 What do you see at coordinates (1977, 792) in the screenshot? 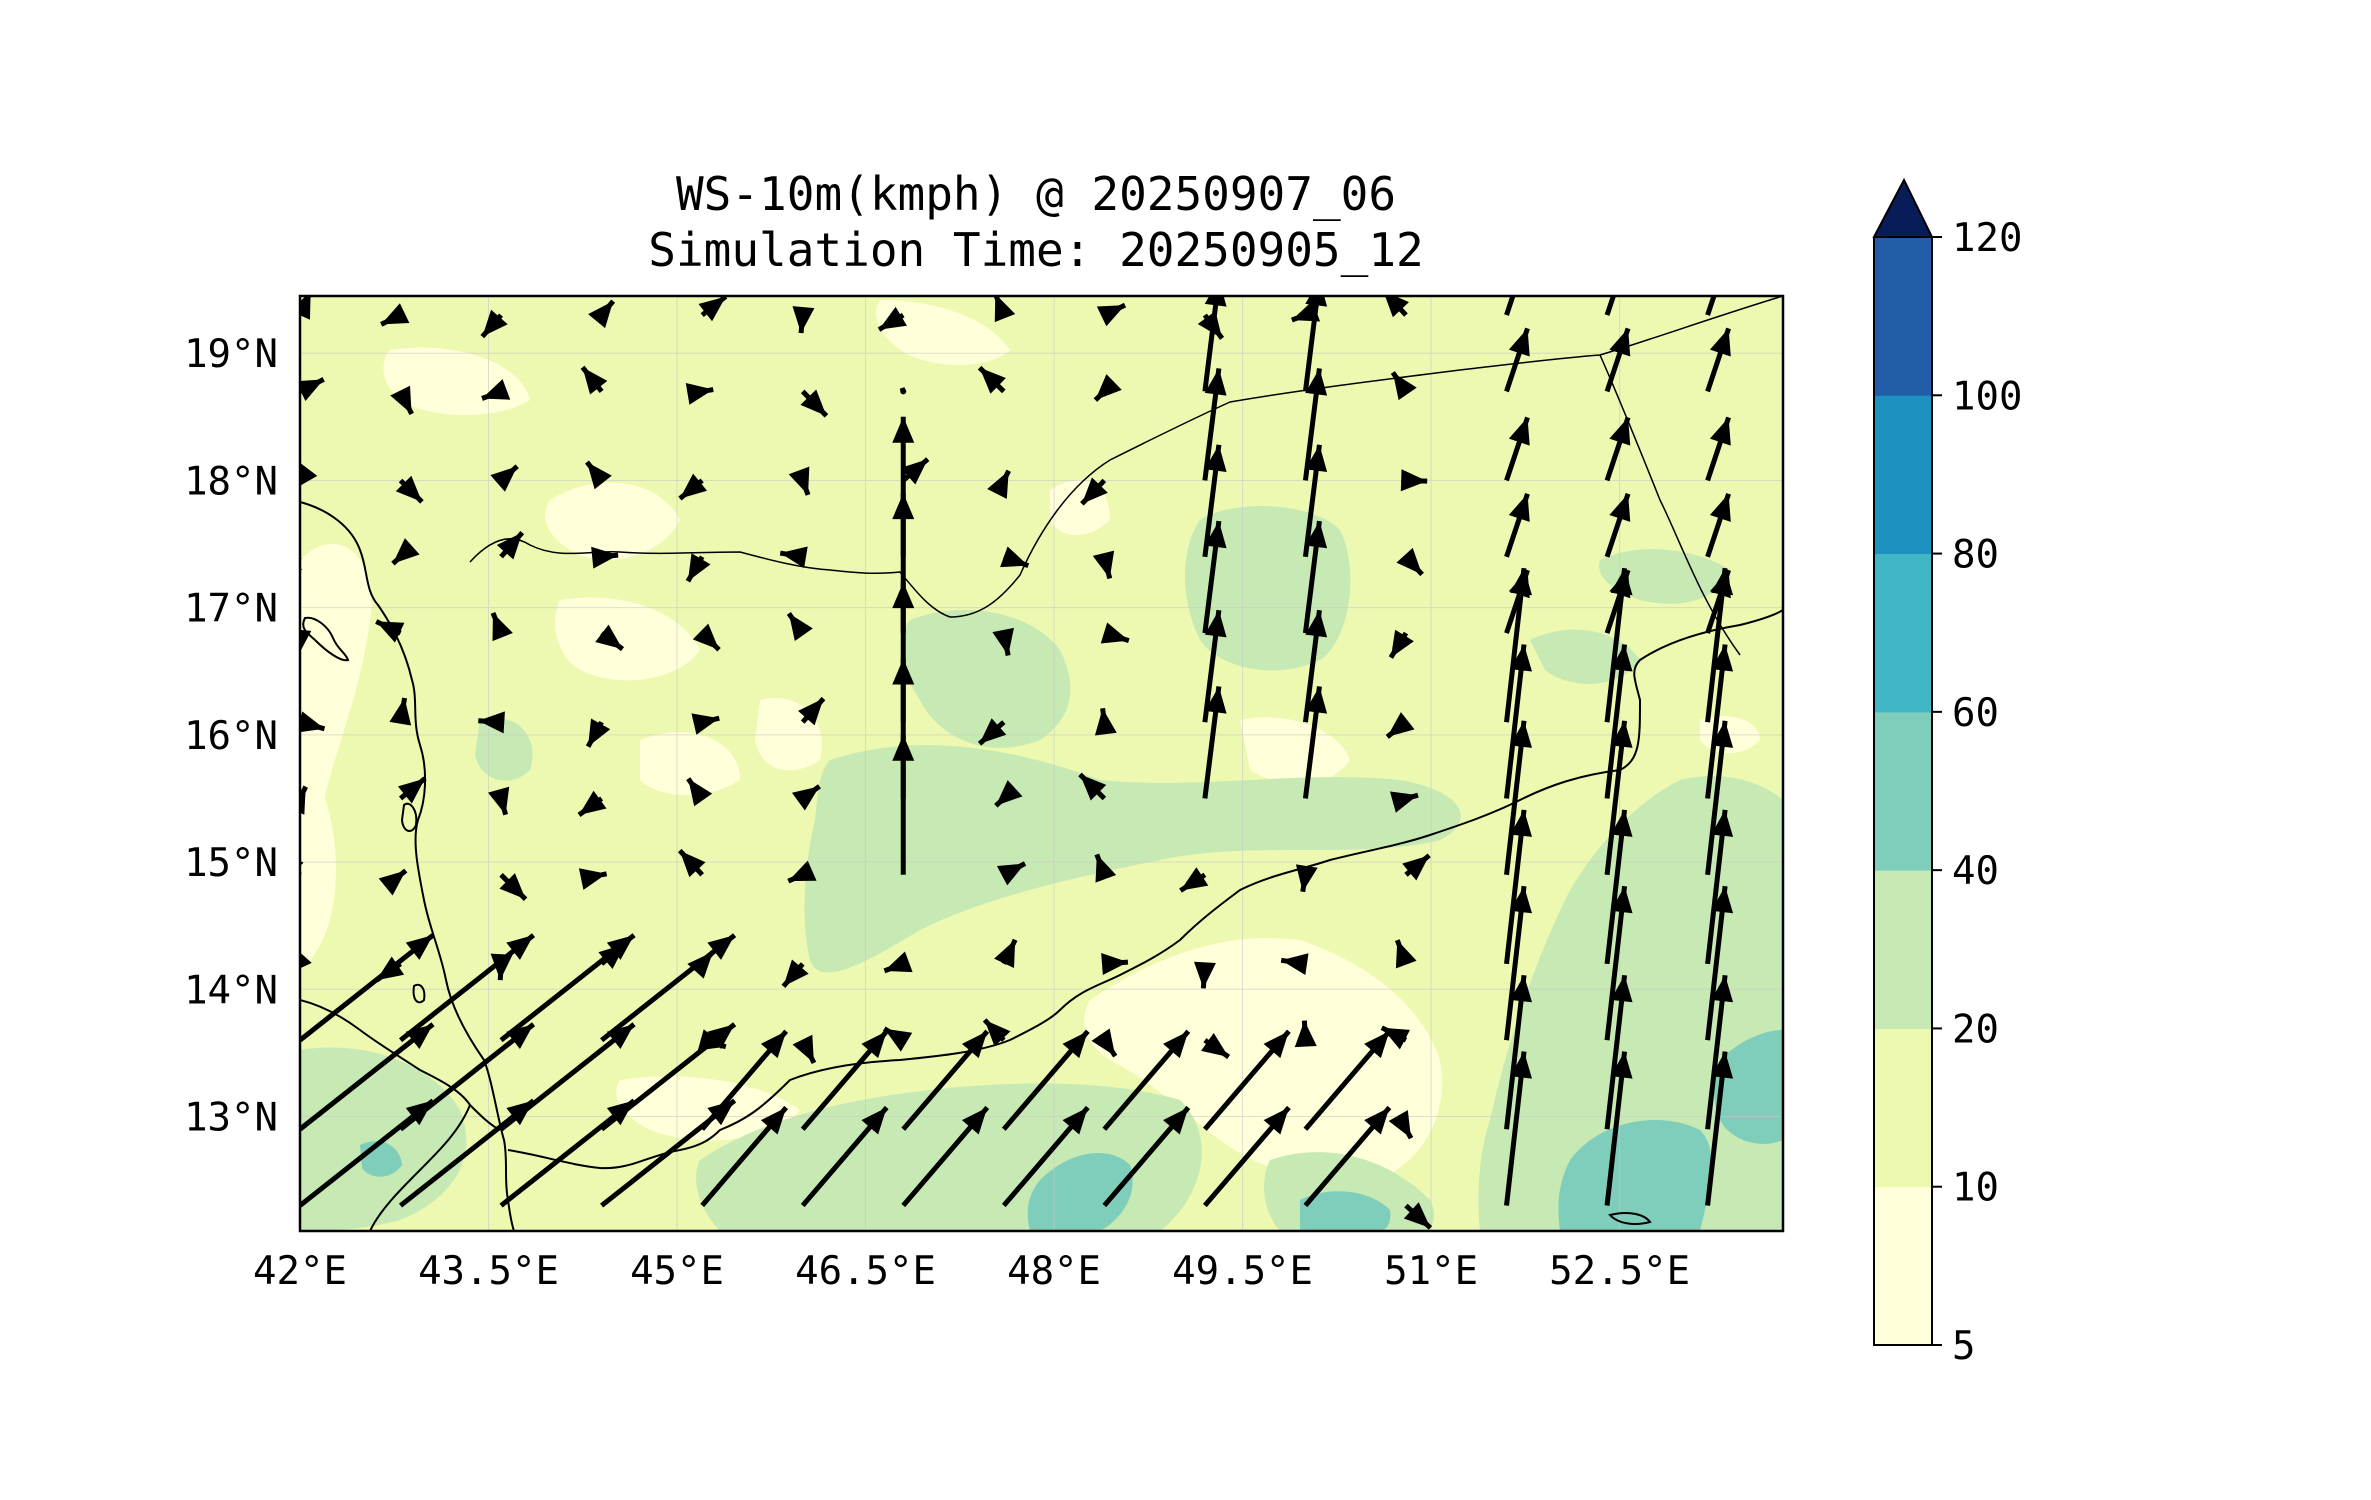
I see `colorbar-ticks: 5 10 20 40 60 80 100 120` at bounding box center [1977, 792].